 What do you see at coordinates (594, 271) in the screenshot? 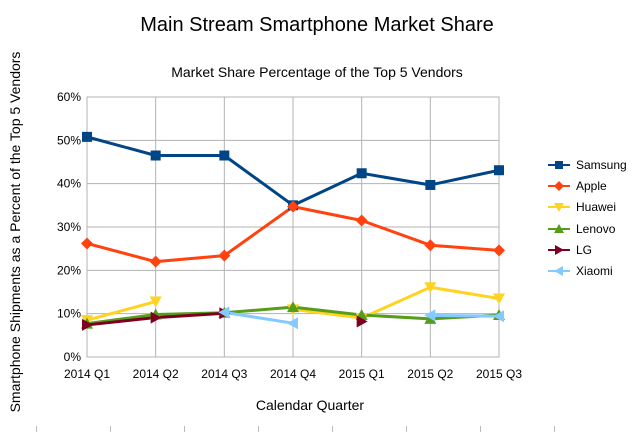
I see `legend-label: Xiaomi` at bounding box center [594, 271].